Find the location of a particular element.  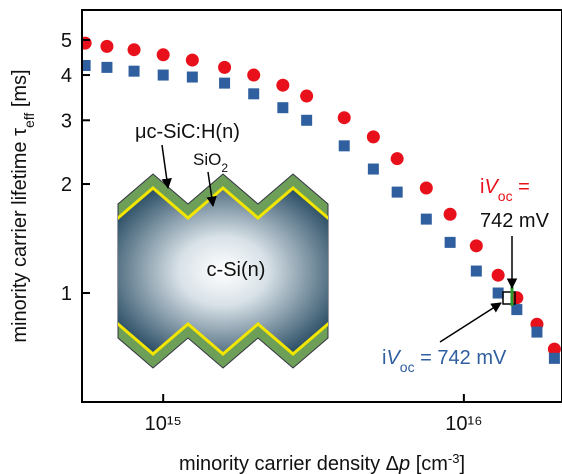

x-axis-label: minority carrier density Δp [cm-3] is located at coordinates (322, 462).